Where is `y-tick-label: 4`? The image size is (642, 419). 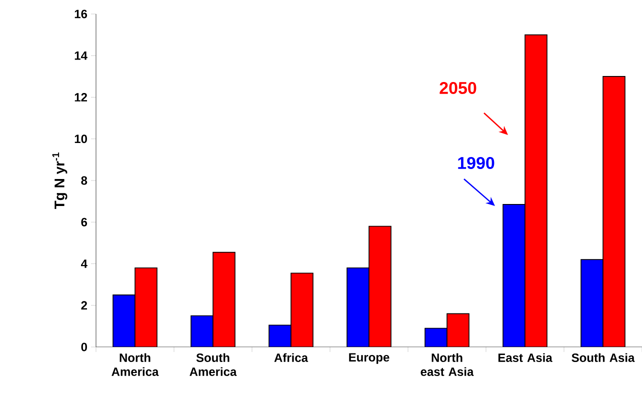
y-tick-label: 4 is located at coordinates (84, 264).